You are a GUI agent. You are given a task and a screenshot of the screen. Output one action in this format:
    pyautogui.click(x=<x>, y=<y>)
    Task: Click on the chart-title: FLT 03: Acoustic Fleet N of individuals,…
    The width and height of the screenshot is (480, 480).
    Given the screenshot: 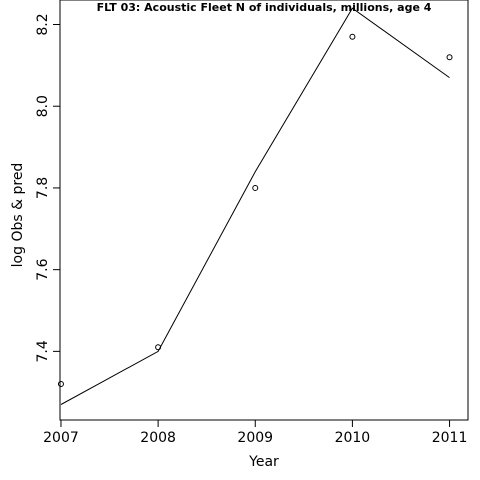 What is the action you would take?
    pyautogui.click(x=264, y=7)
    